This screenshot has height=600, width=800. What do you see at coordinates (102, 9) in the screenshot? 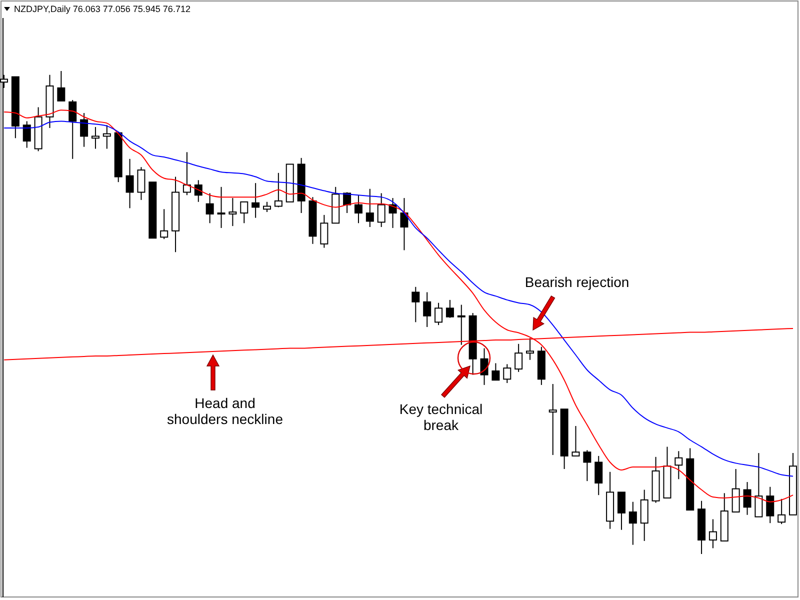
I see `chart-title: NZDJPY,Daily 76.063 77.056 75.945 76.712` at bounding box center [102, 9].